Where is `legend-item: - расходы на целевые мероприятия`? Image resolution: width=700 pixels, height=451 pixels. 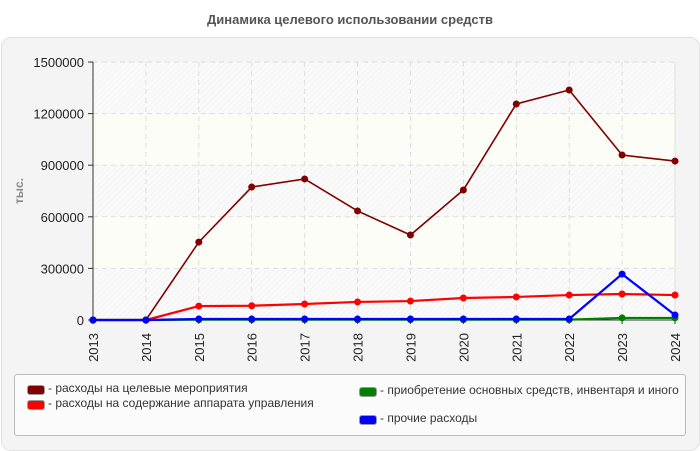
legend-item: - расходы на целевые мероприятия is located at coordinates (187, 388).